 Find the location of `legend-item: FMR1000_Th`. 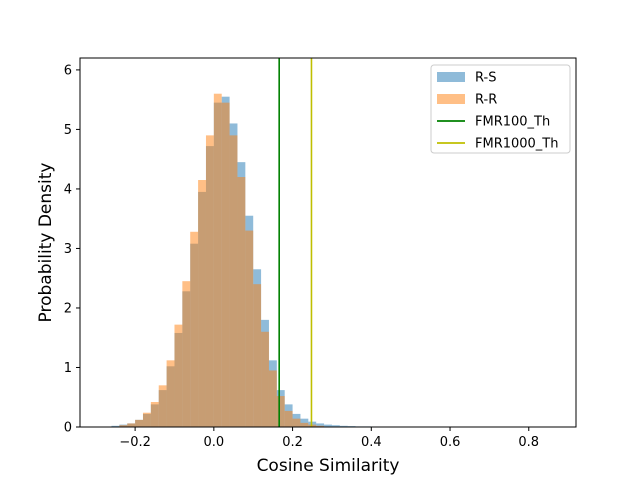

legend-item: FMR1000_Th is located at coordinates (498, 144).